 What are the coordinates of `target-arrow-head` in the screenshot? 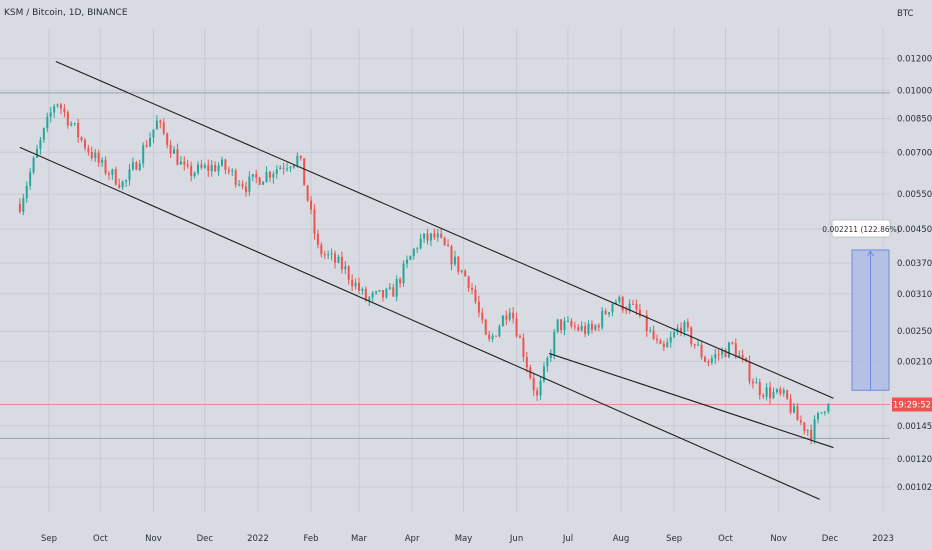 It's located at (870, 253).